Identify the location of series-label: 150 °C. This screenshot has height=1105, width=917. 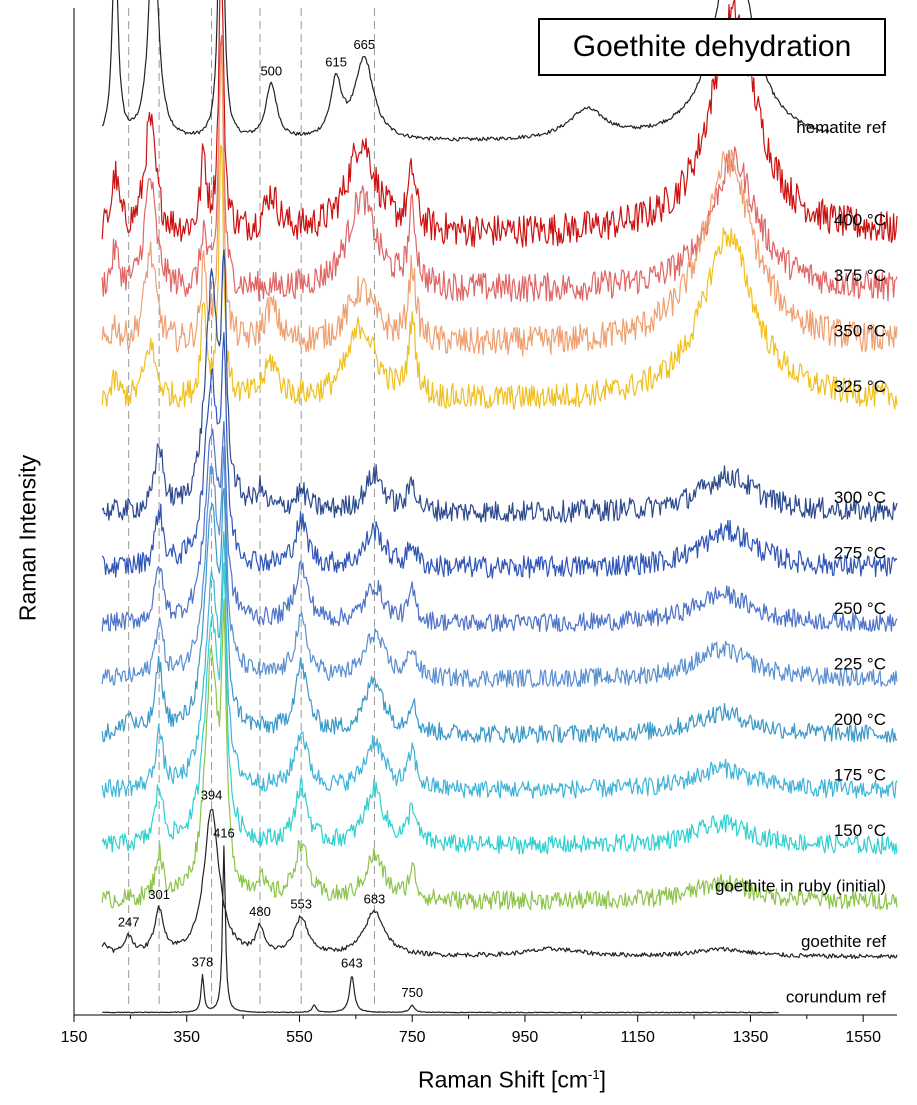
(860, 830).